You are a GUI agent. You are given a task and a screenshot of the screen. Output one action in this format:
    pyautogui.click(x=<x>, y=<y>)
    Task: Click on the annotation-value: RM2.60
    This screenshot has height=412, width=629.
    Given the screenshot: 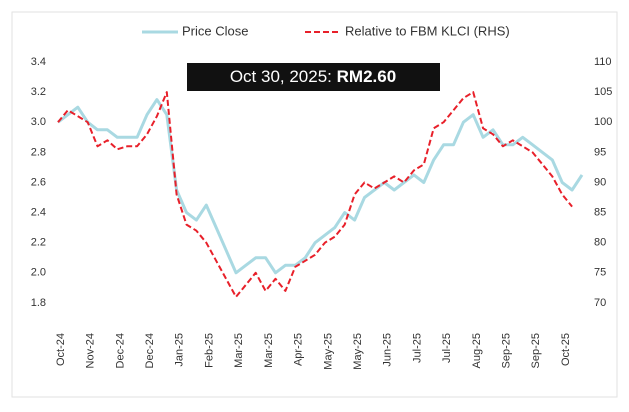 What is the action you would take?
    pyautogui.click(x=367, y=76)
    